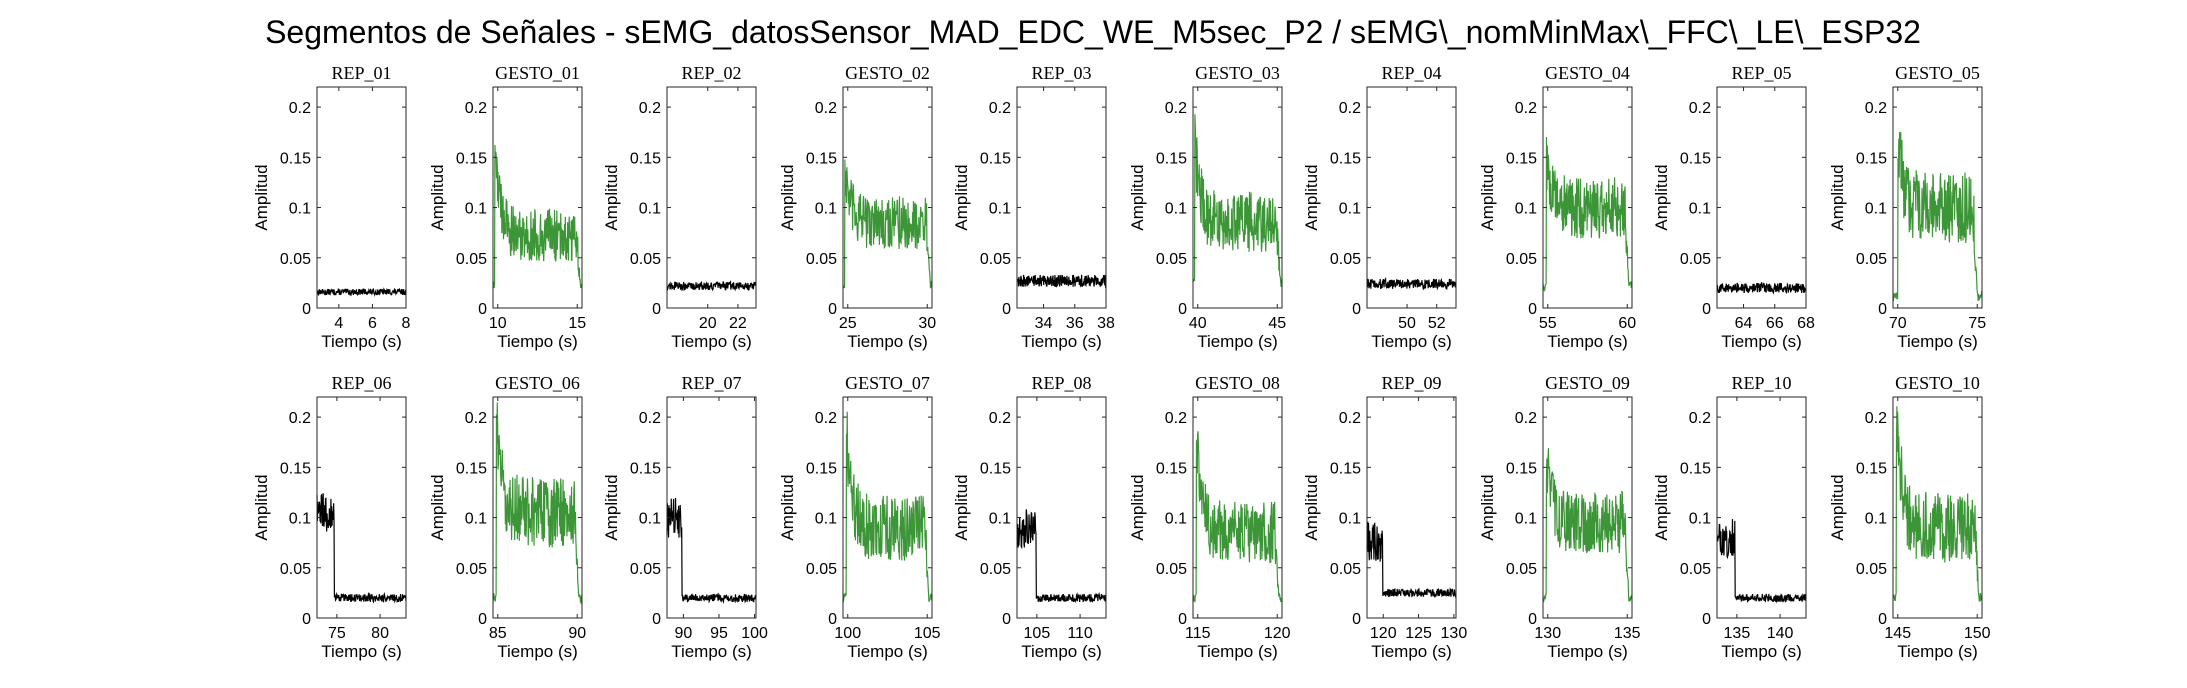 Image resolution: width=2187 pixels, height=688 pixels. What do you see at coordinates (1106, 323) in the screenshot?
I see `x-tick-label: 38` at bounding box center [1106, 323].